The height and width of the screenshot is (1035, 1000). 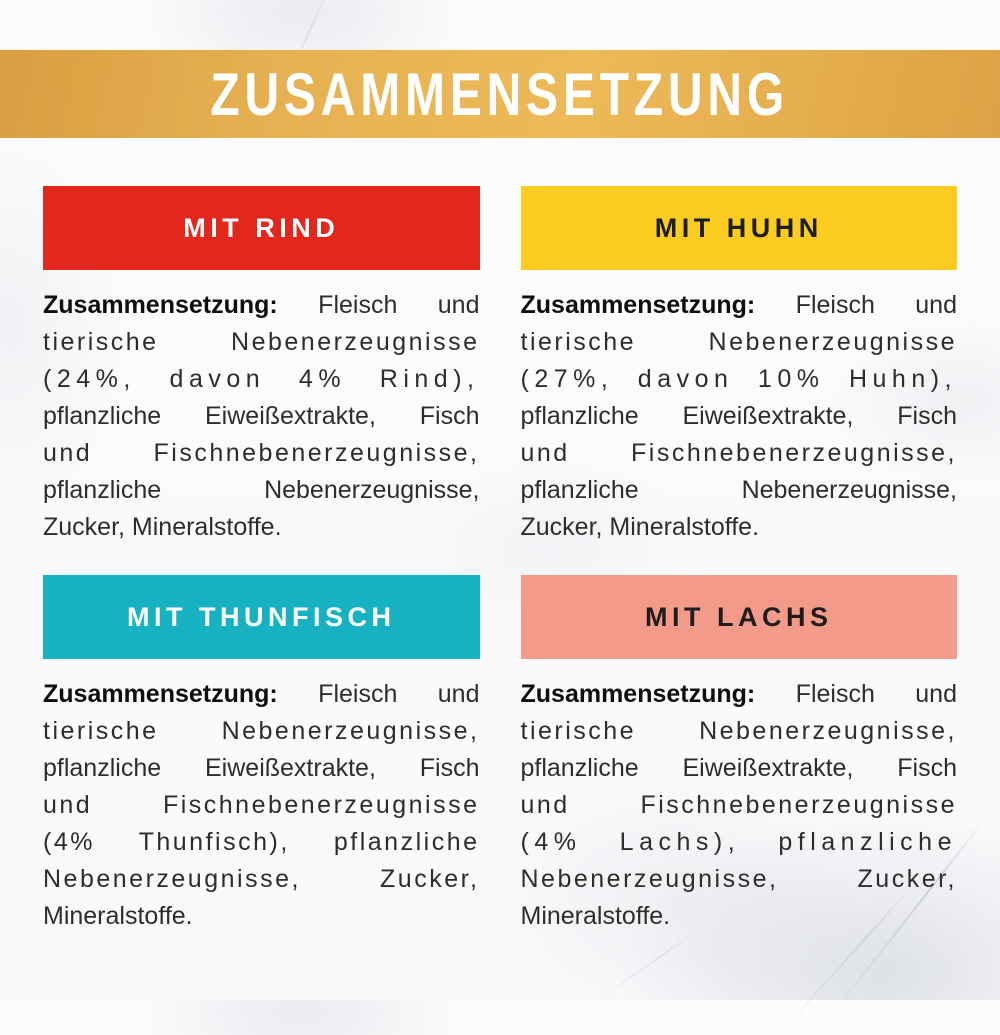 What do you see at coordinates (738, 379) in the screenshot?
I see `composition-line: (27%, davon 10% Huhn),` at bounding box center [738, 379].